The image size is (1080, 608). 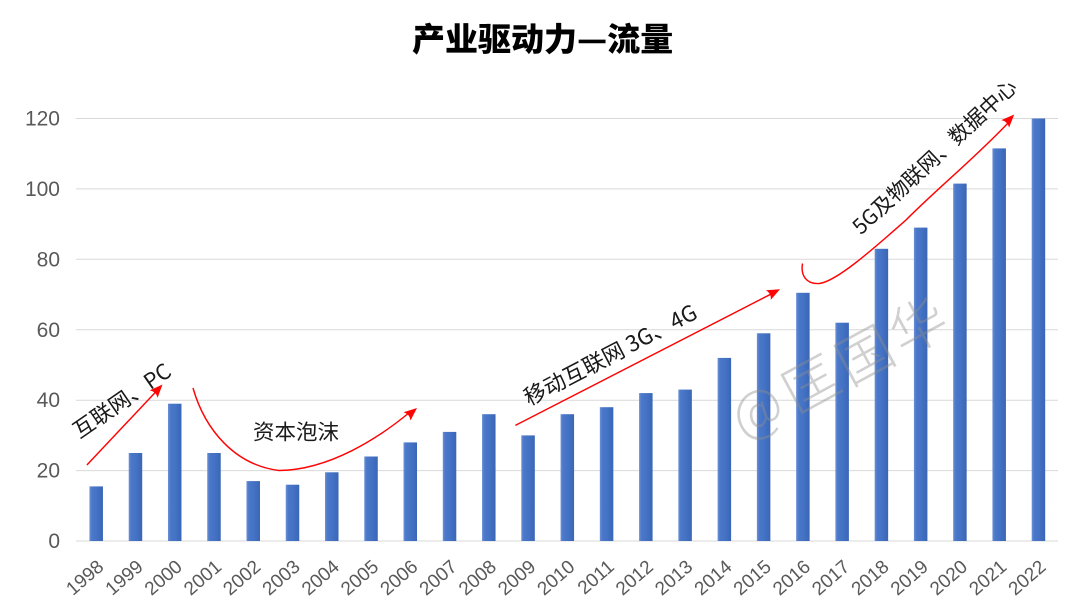 What do you see at coordinates (48, 259) in the screenshot?
I see `svg-text: 80` at bounding box center [48, 259].